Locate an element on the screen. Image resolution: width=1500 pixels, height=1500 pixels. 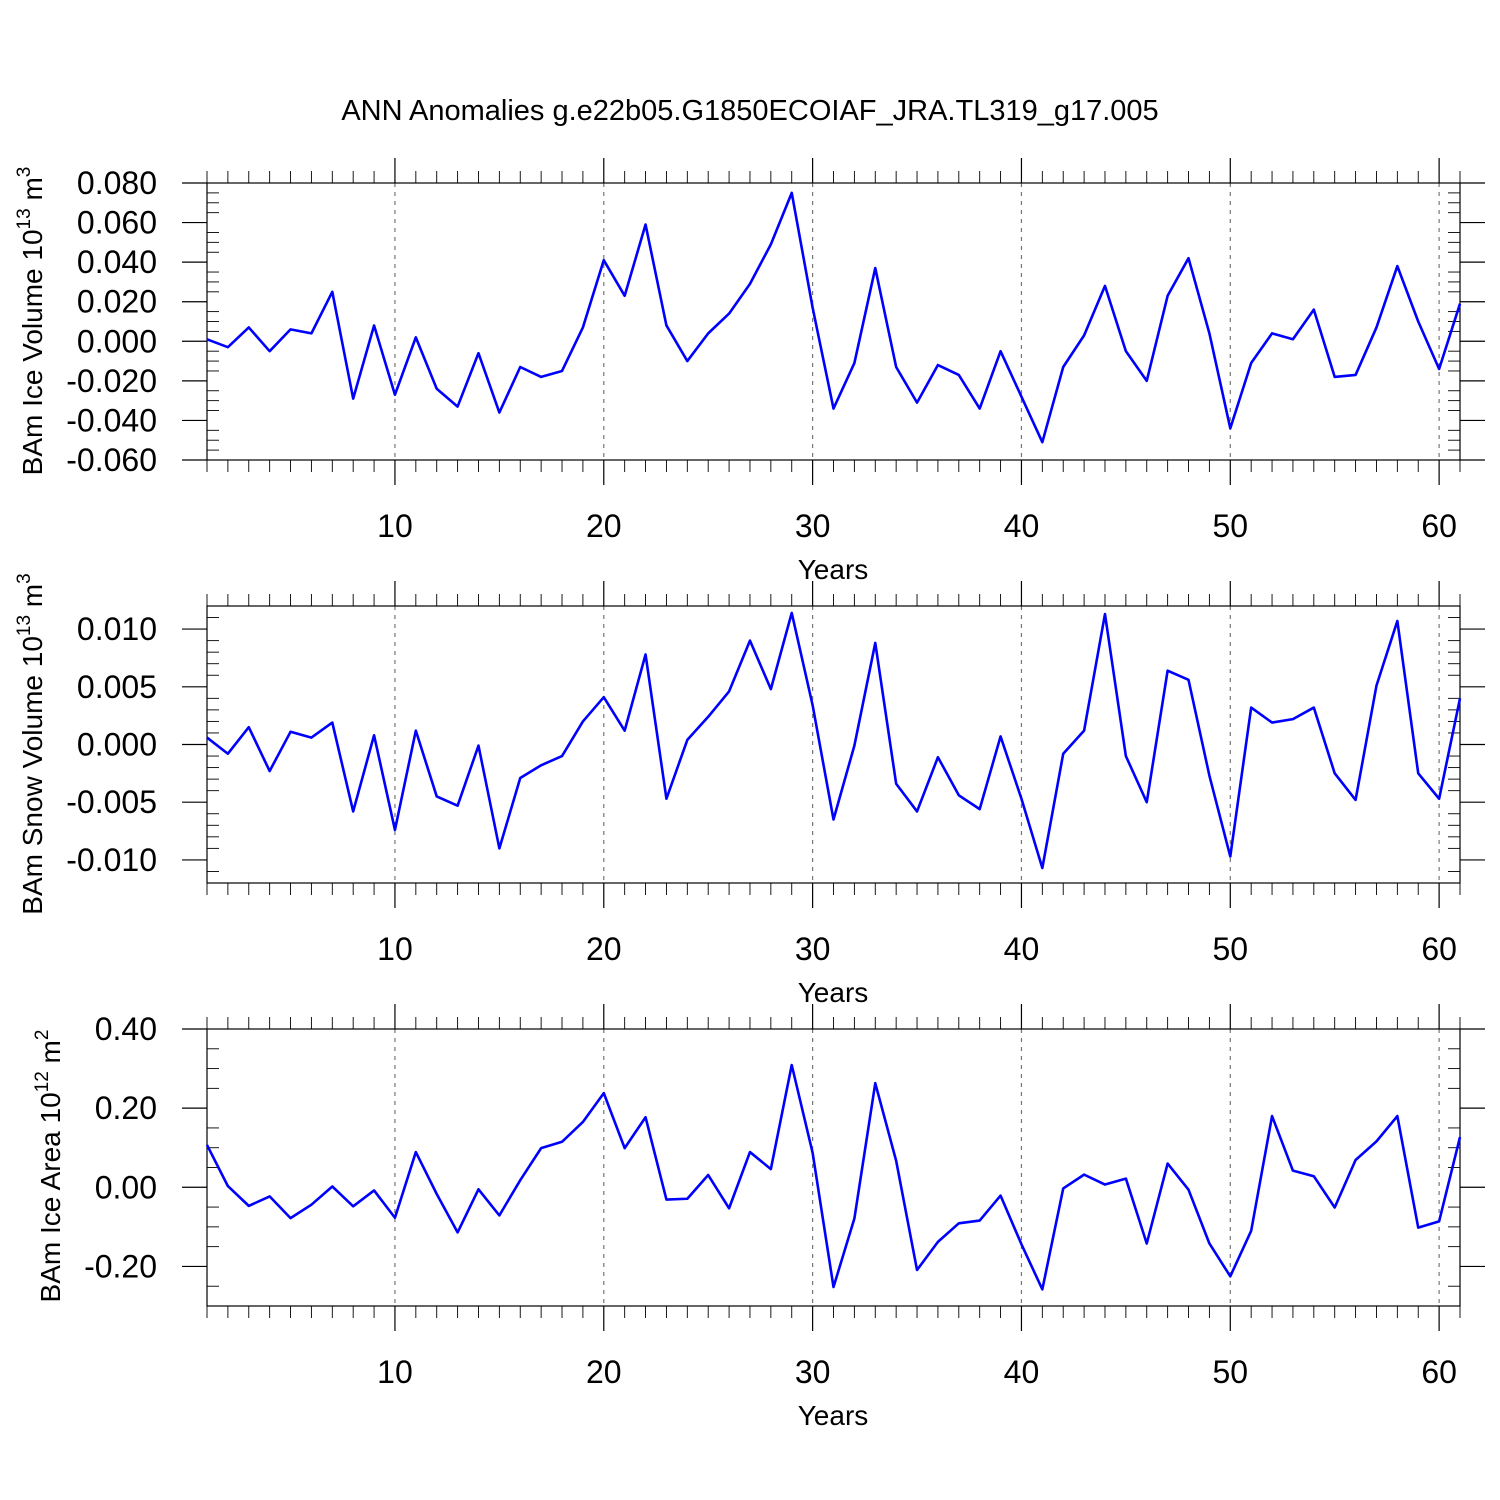
y-axis-title: BAm Ice Volume 1013 m3 is located at coordinates (31, 321).